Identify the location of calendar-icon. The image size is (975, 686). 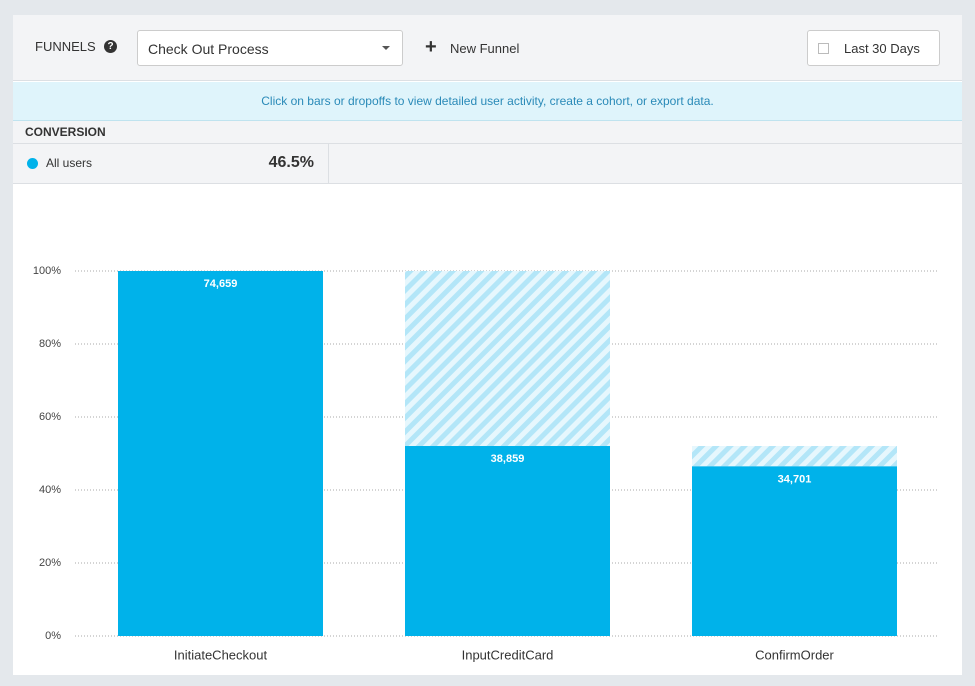
(823, 48).